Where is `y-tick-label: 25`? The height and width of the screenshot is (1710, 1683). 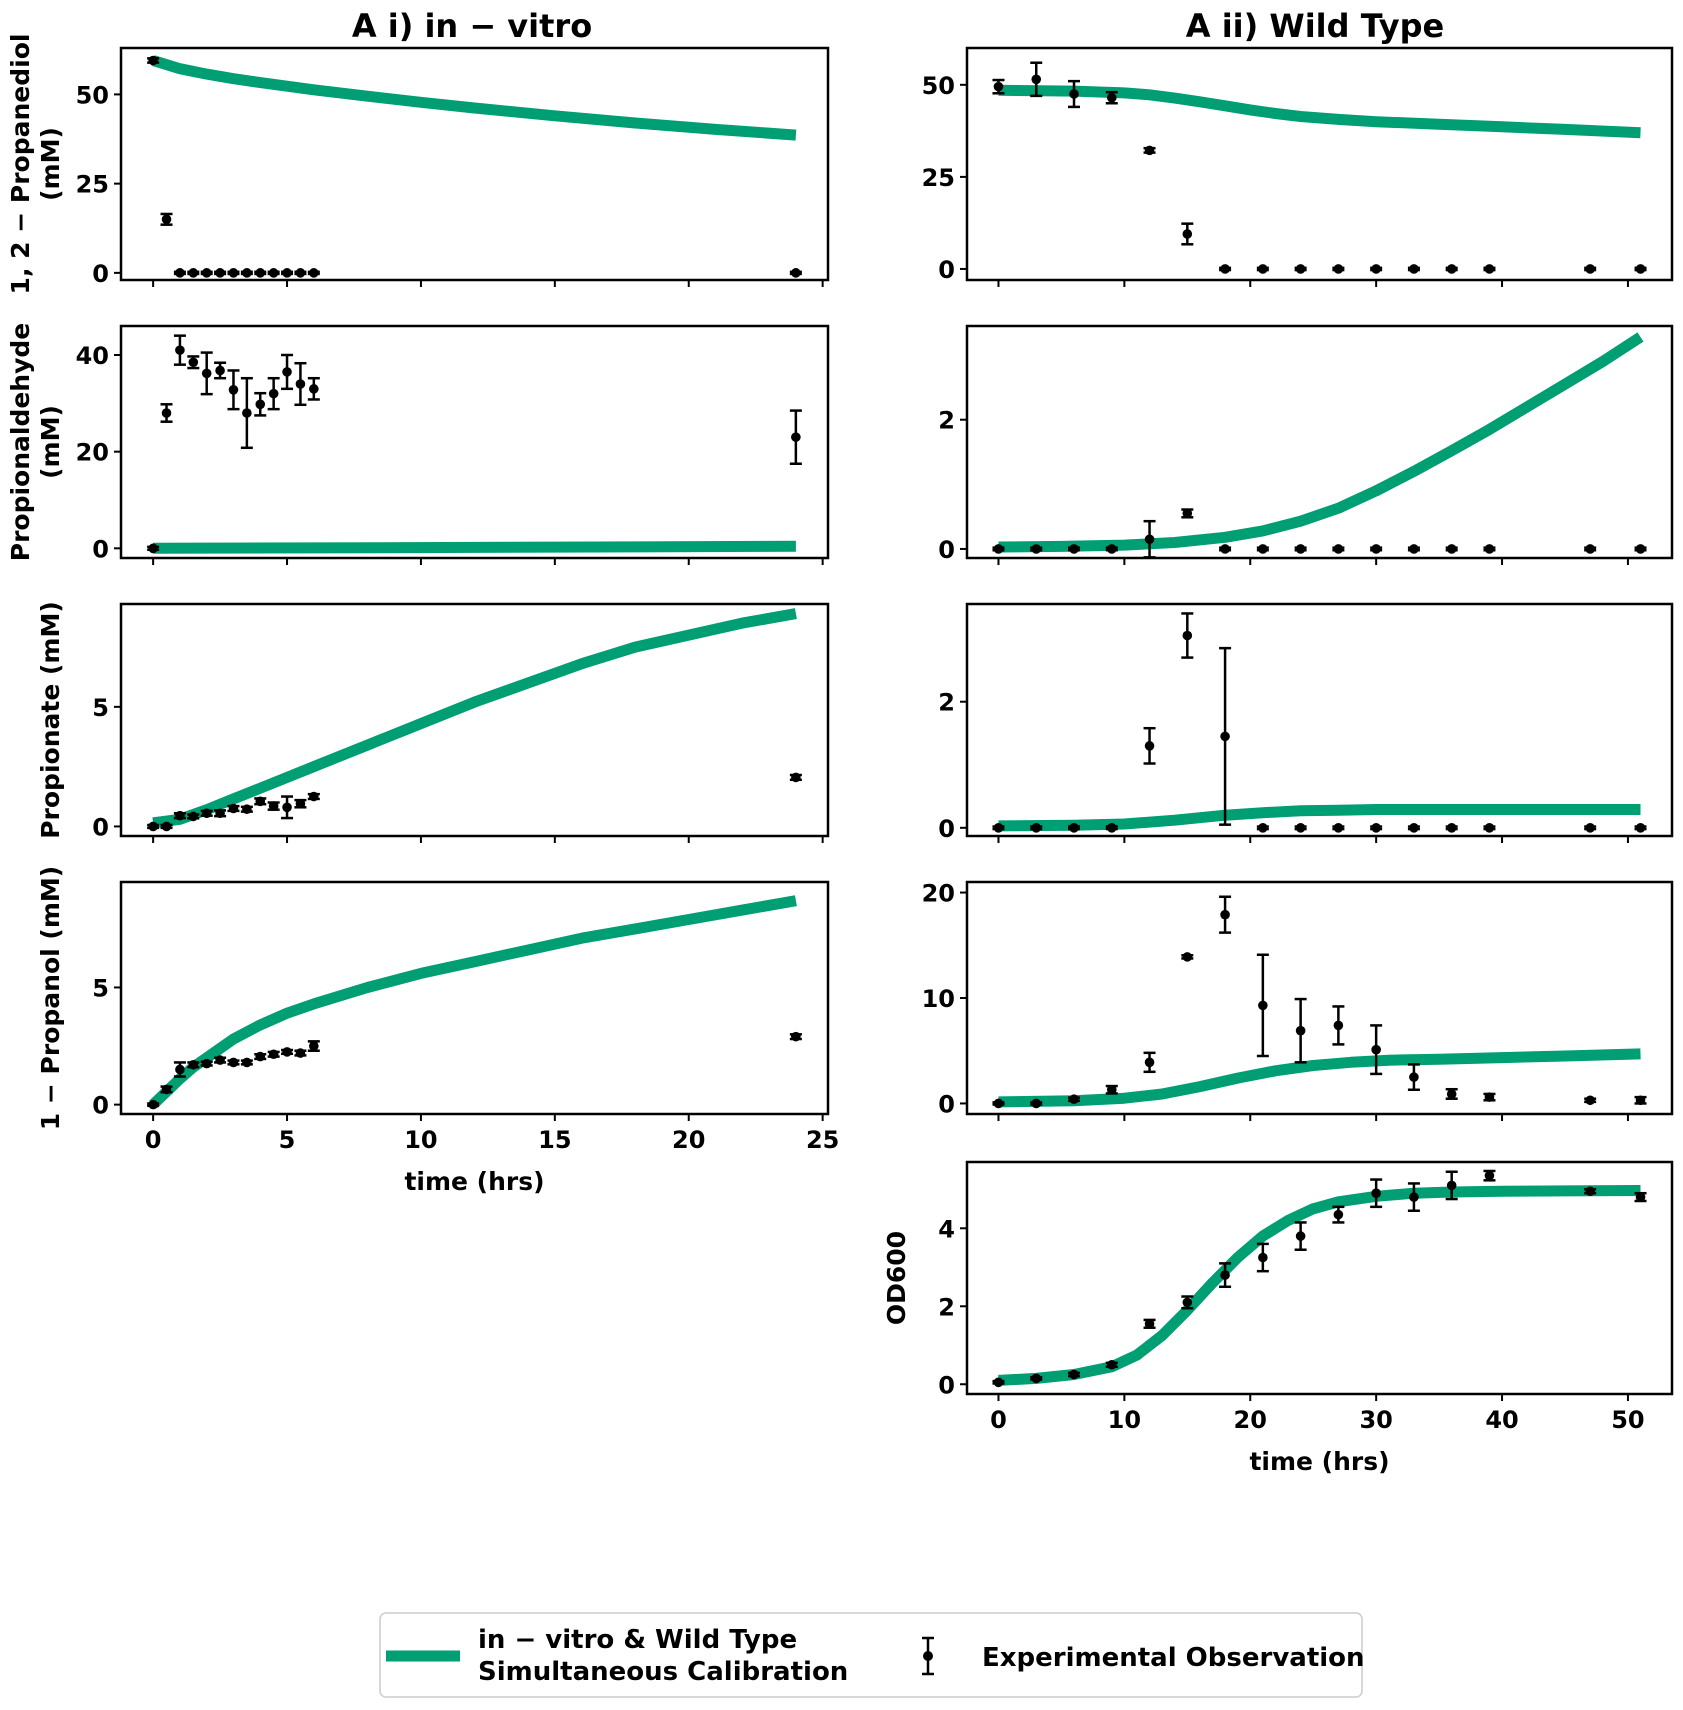 y-tick-label: 25 is located at coordinates (938, 178).